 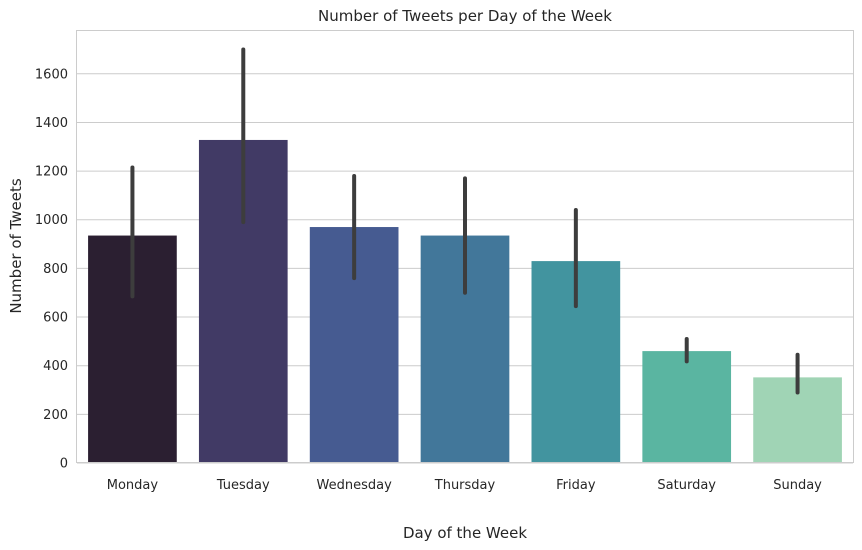 I want to click on y-tick-label: 600, so click(x=55, y=318).